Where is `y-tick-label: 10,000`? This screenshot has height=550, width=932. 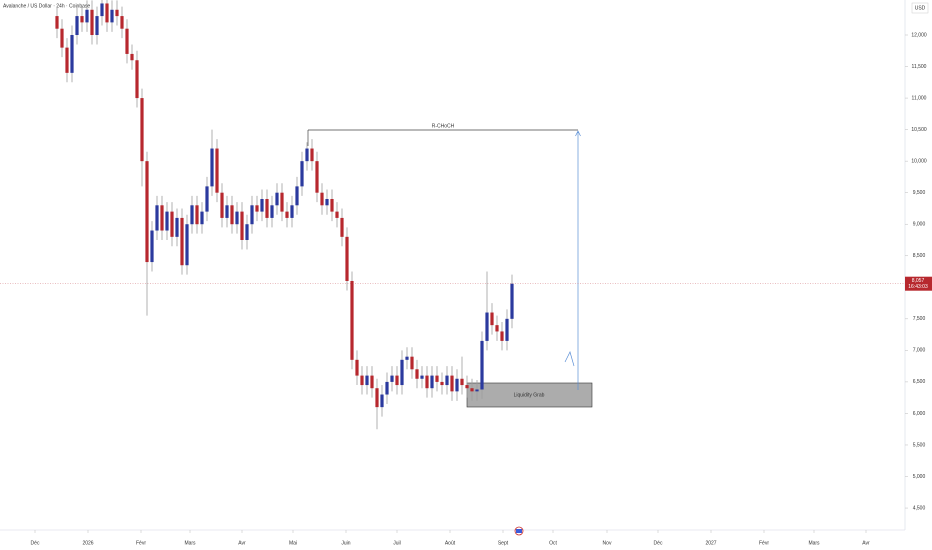 y-tick-label: 10,000 is located at coordinates (919, 161).